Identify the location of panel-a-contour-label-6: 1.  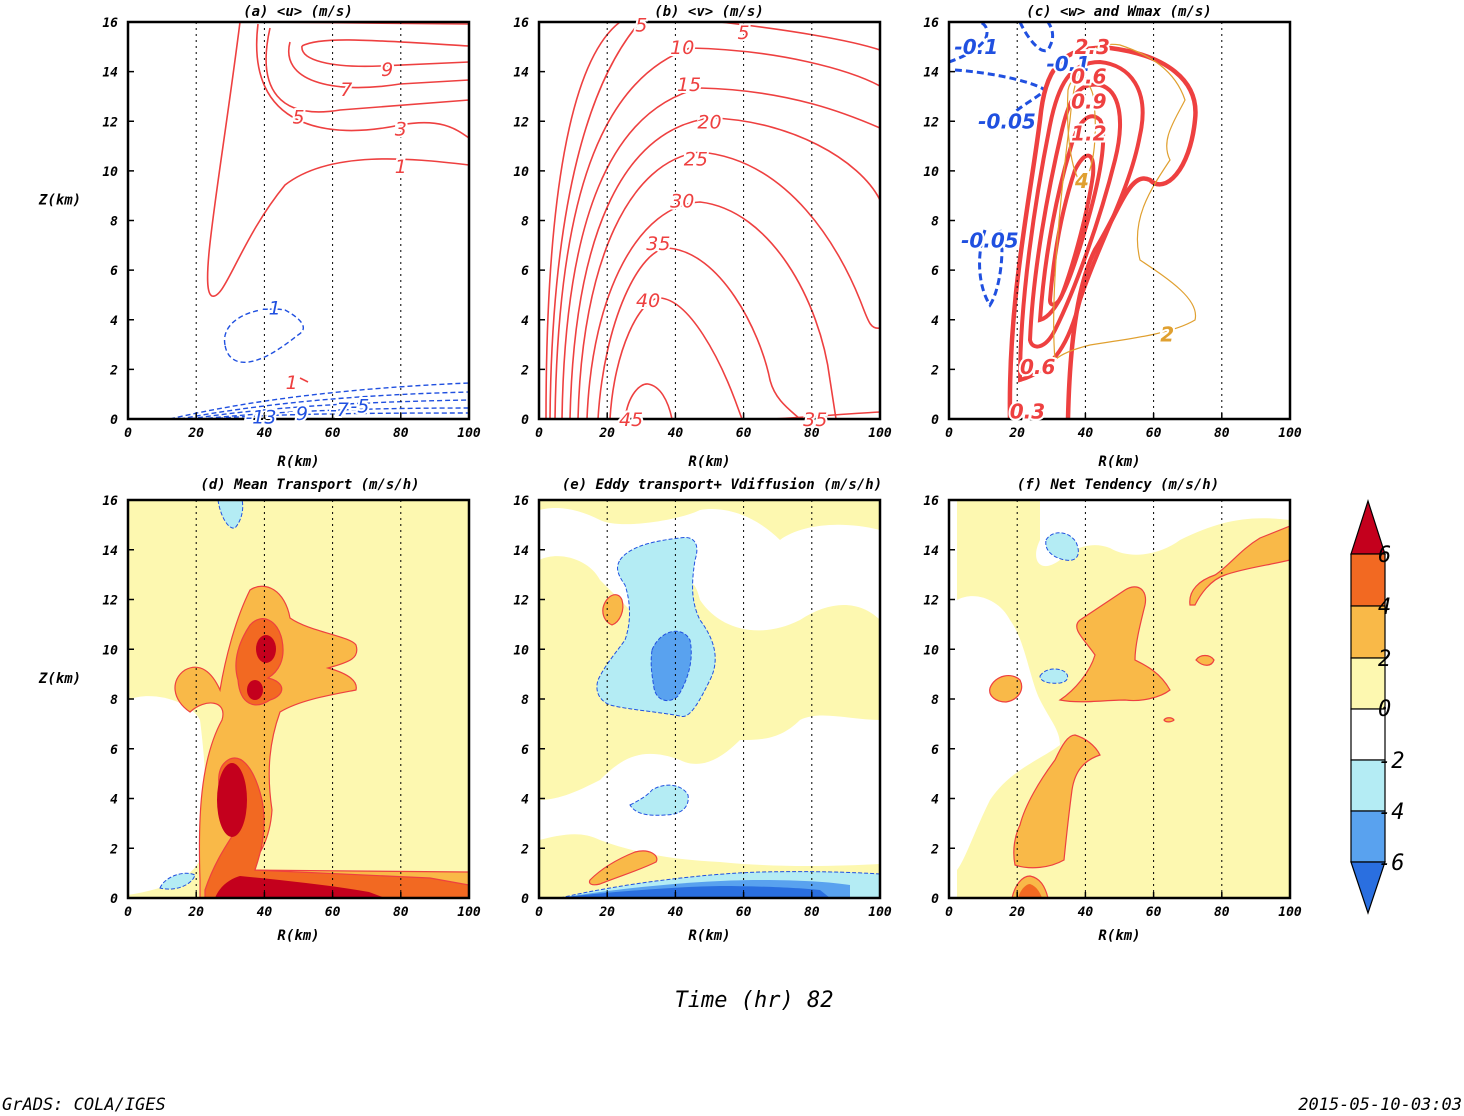
(292, 383).